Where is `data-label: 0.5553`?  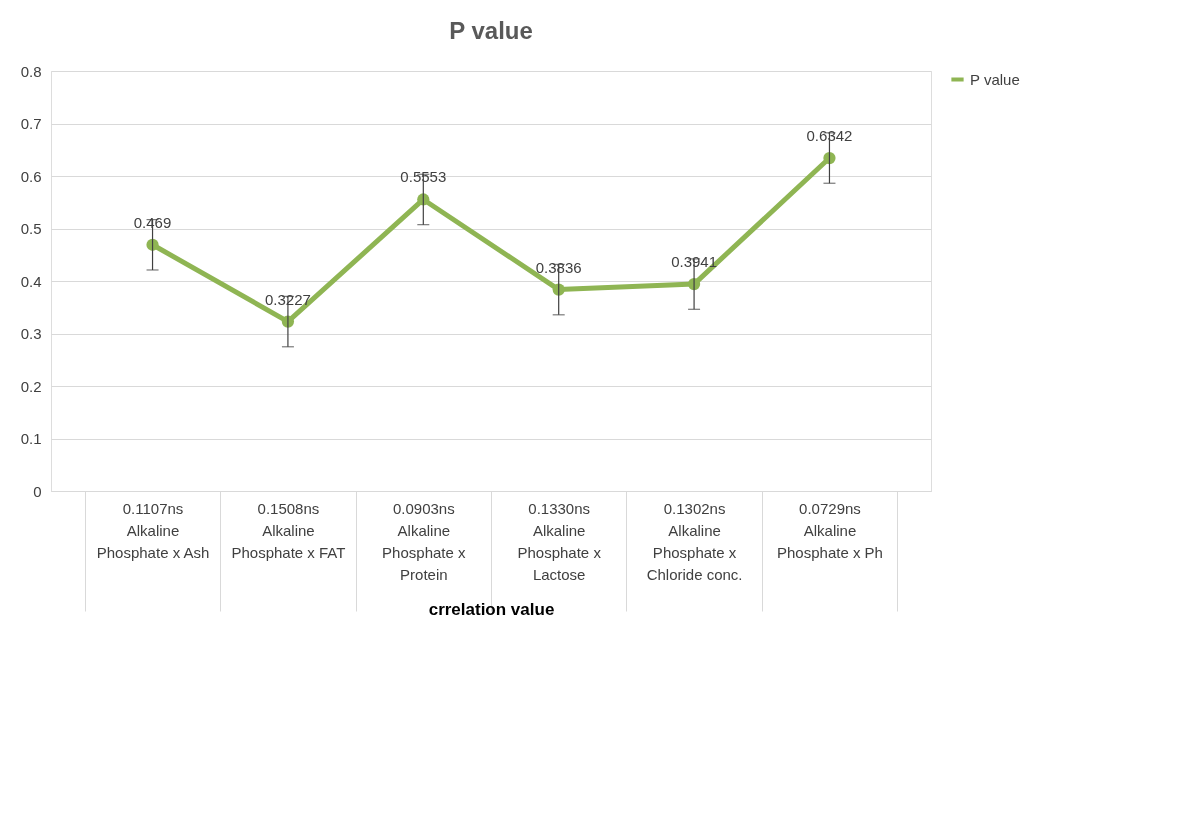
data-label: 0.5553 is located at coordinates (423, 177).